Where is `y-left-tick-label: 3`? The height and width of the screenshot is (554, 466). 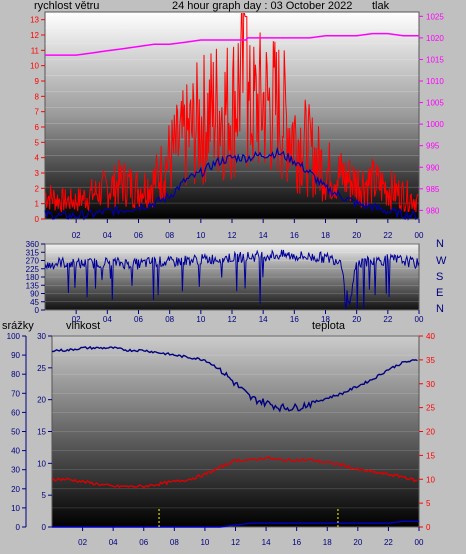
y-left-tick-label: 3 is located at coordinates (37, 173).